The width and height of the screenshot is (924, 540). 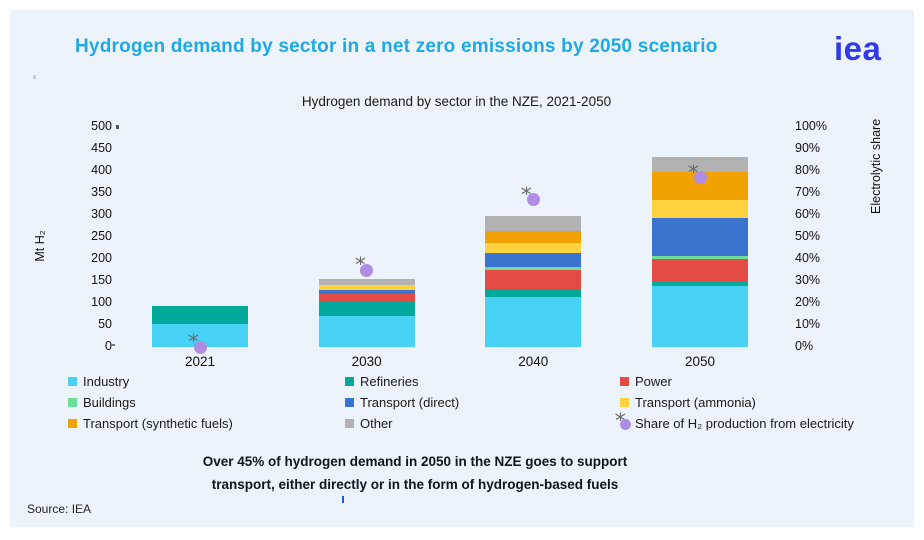 What do you see at coordinates (101, 258) in the screenshot?
I see `y-tick-left: 200` at bounding box center [101, 258].